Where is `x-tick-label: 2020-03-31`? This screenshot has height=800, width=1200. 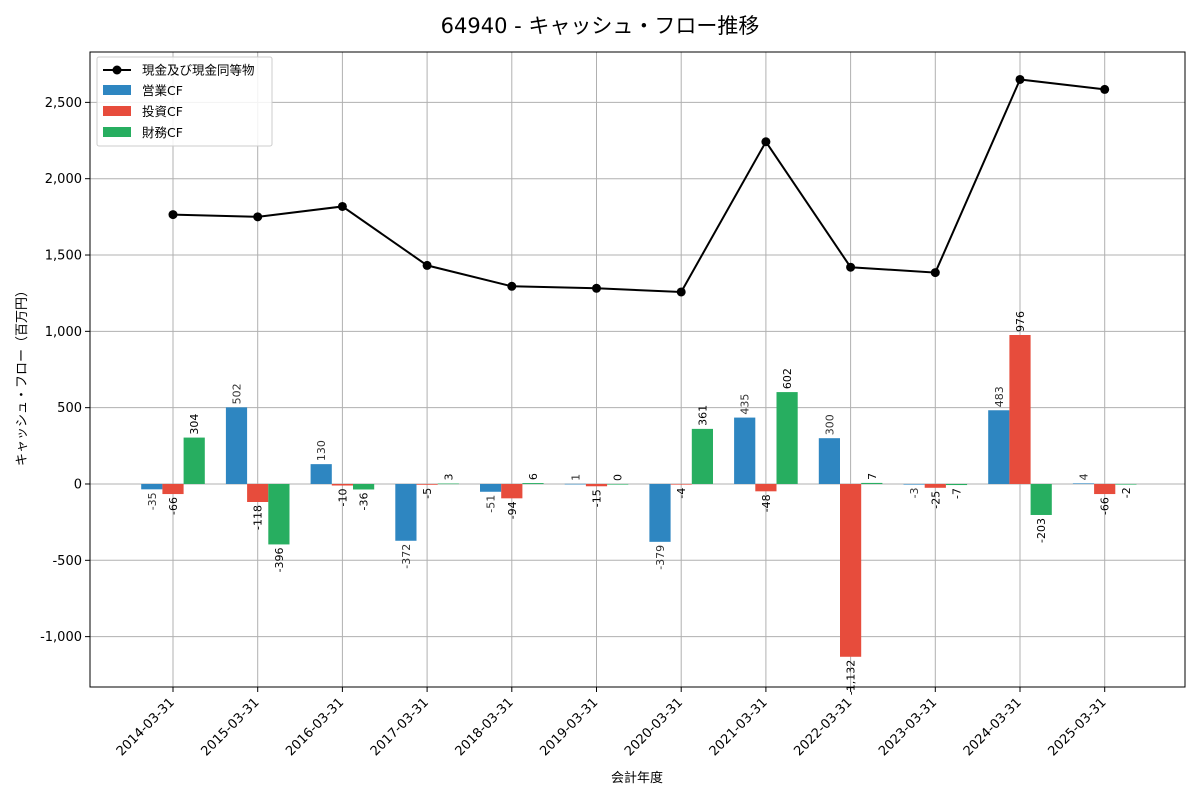 x-tick-label: 2020-03-31 is located at coordinates (654, 727).